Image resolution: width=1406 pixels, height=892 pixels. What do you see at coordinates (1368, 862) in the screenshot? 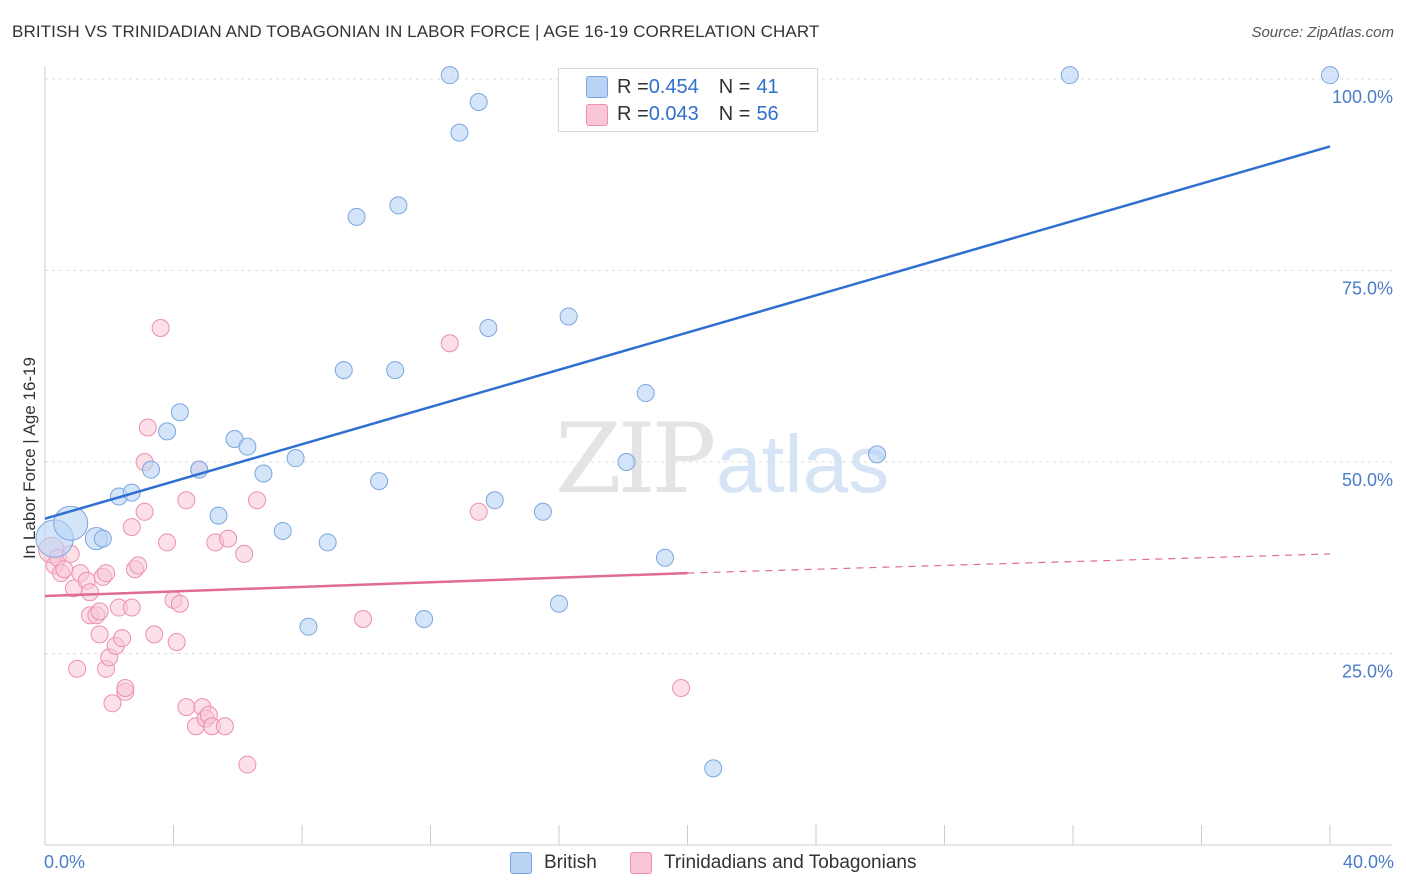
I see `x-tick-max: 40.0%` at bounding box center [1368, 862].